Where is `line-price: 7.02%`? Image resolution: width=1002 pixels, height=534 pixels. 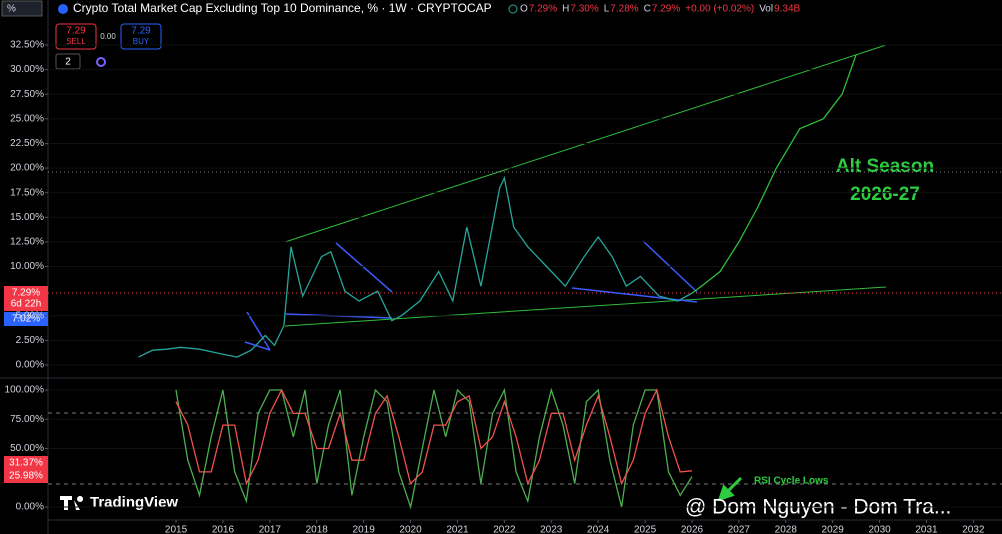
line-price: 7.02% is located at coordinates (26, 319).